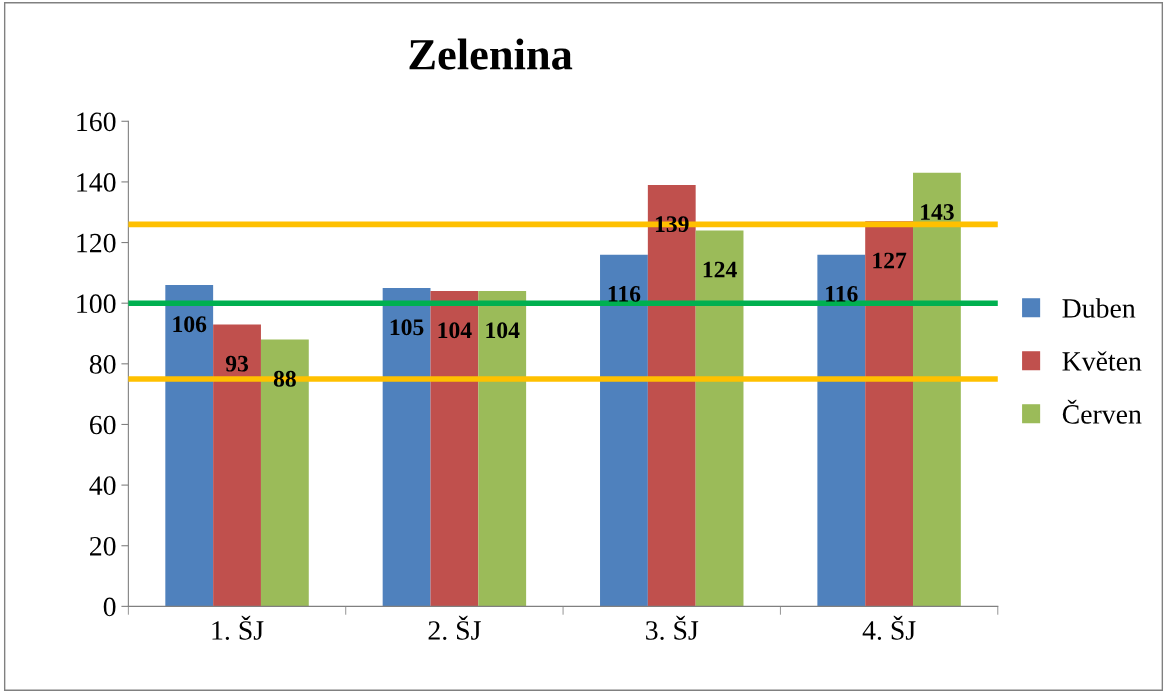  Describe the element at coordinates (1099, 308) in the screenshot. I see `legend-label: Duben` at that location.